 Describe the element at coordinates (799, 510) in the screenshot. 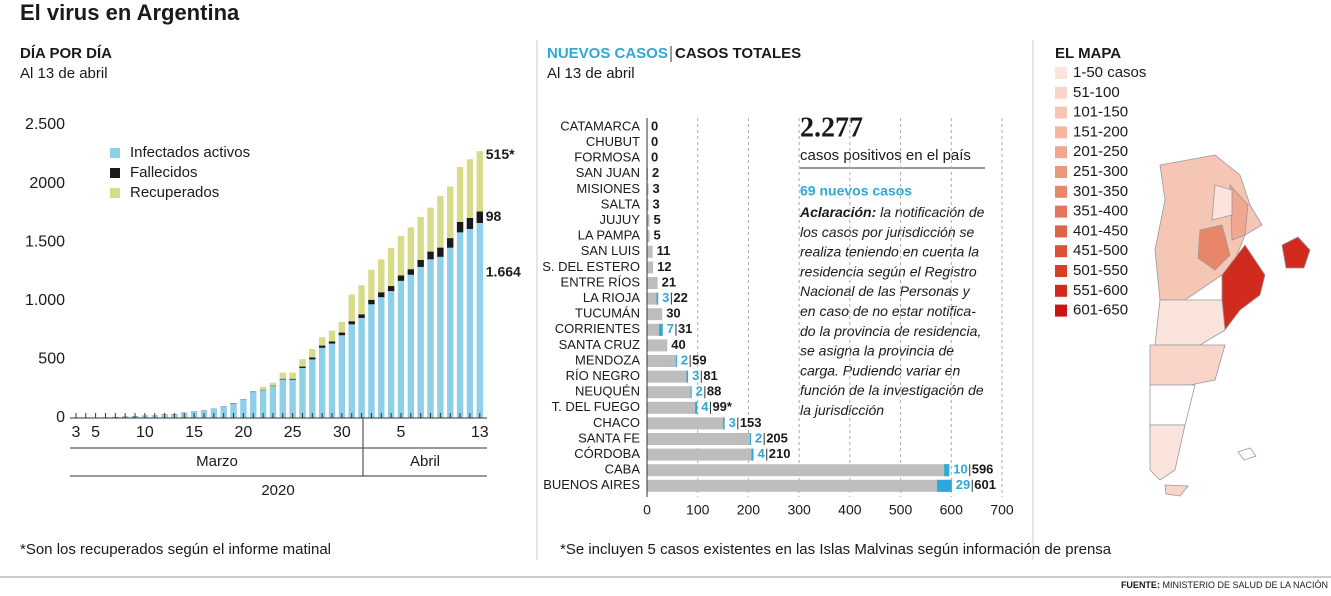

I see `x-tick-label: 300` at that location.